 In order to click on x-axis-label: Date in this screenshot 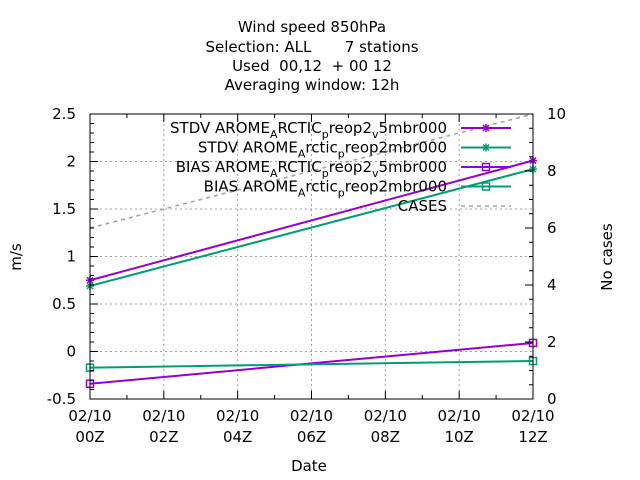, I will do `click(309, 466)`.